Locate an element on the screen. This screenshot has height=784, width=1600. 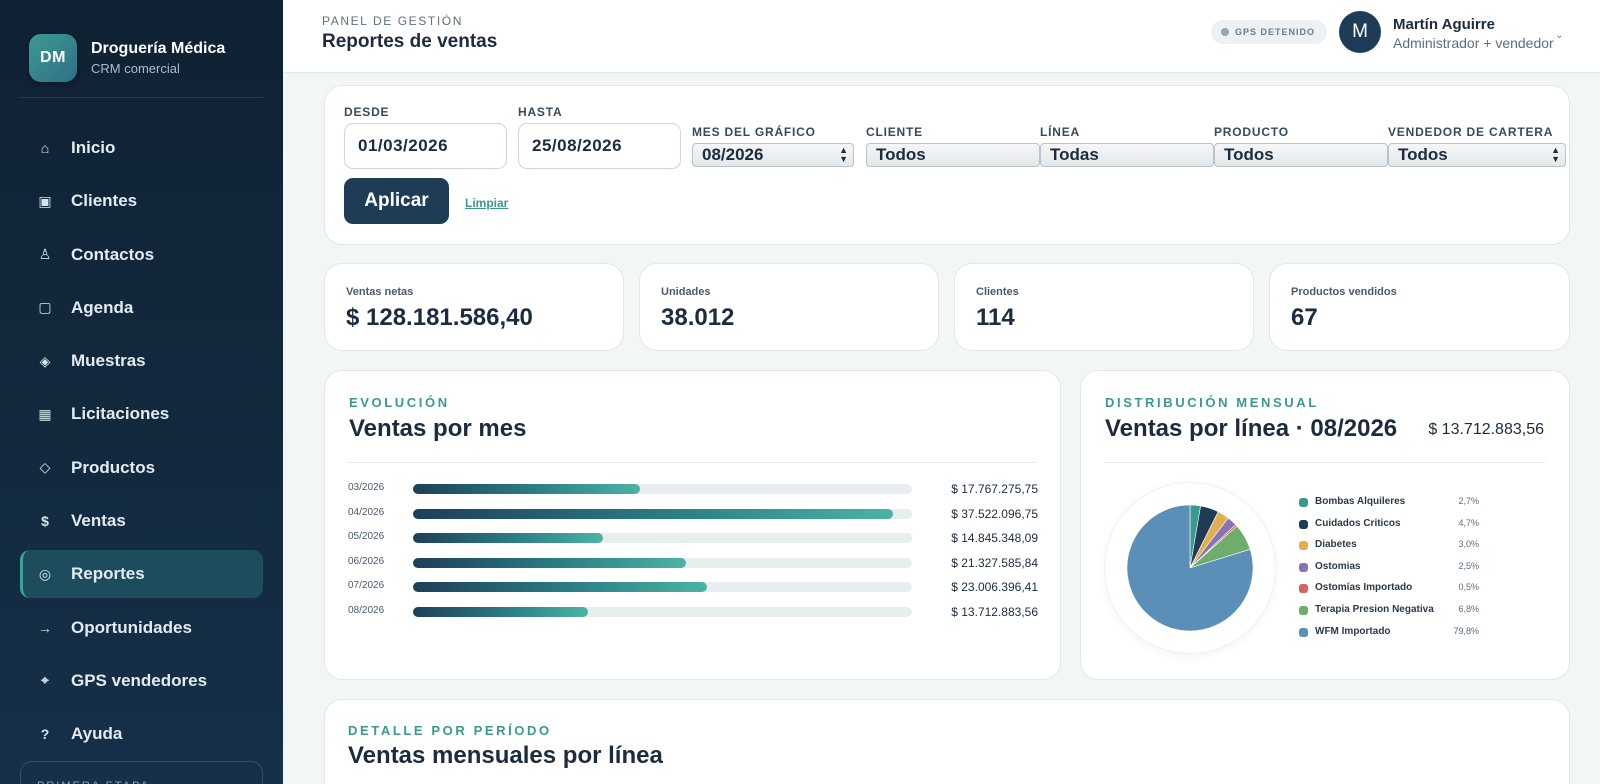
bar-row: 08/2026 $ 13.712.883,56 is located at coordinates (693, 611).